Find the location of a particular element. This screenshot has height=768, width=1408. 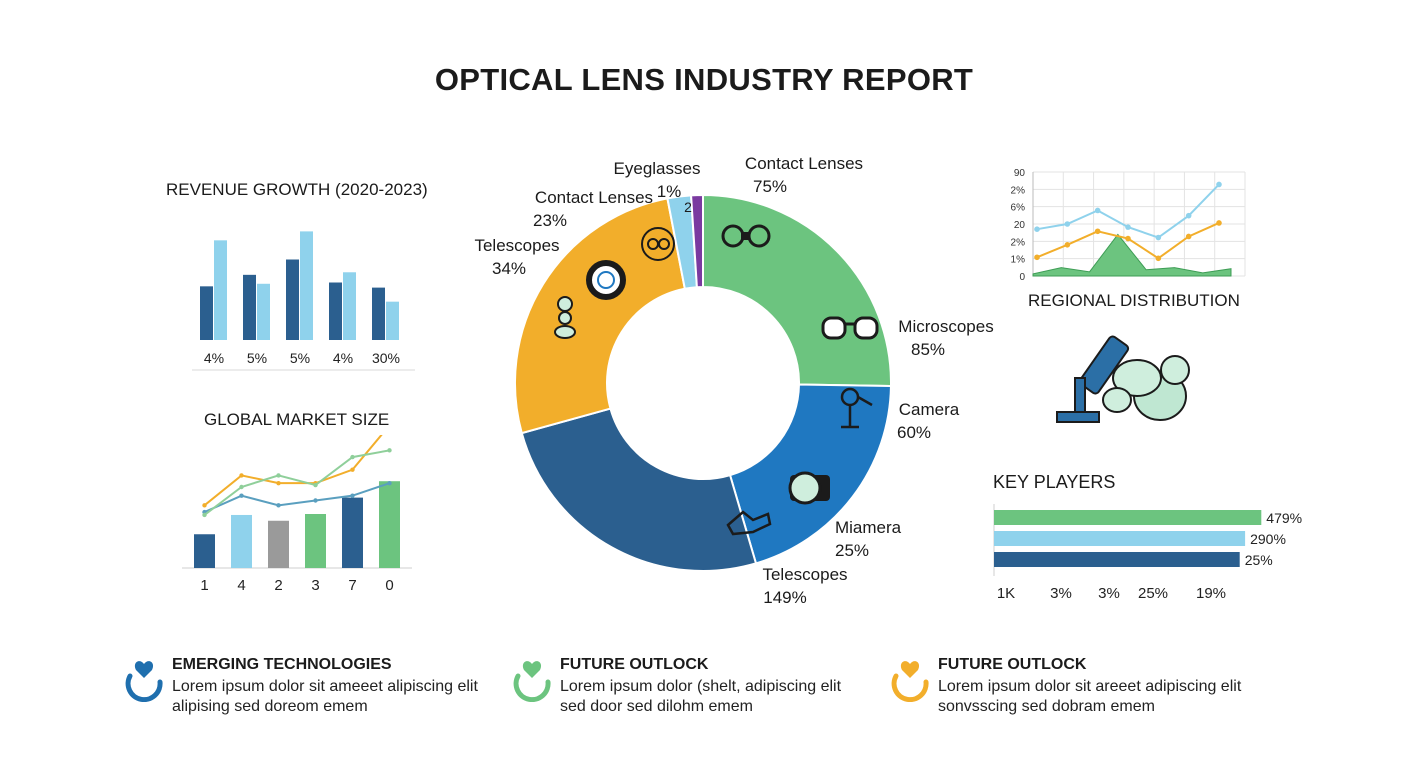

binoculars-icon is located at coordinates (746, 236).